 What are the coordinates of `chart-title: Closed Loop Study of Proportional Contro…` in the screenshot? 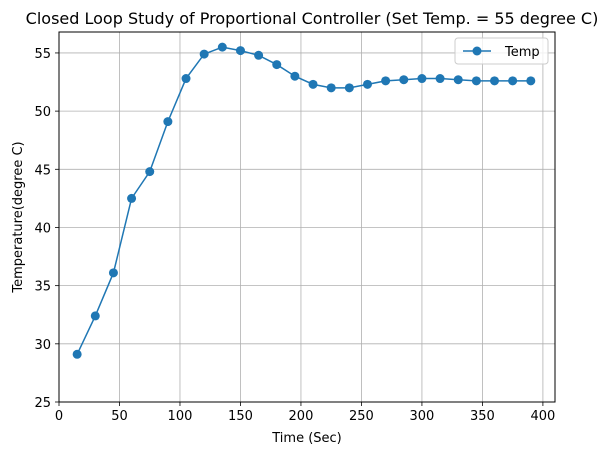 It's located at (312, 18).